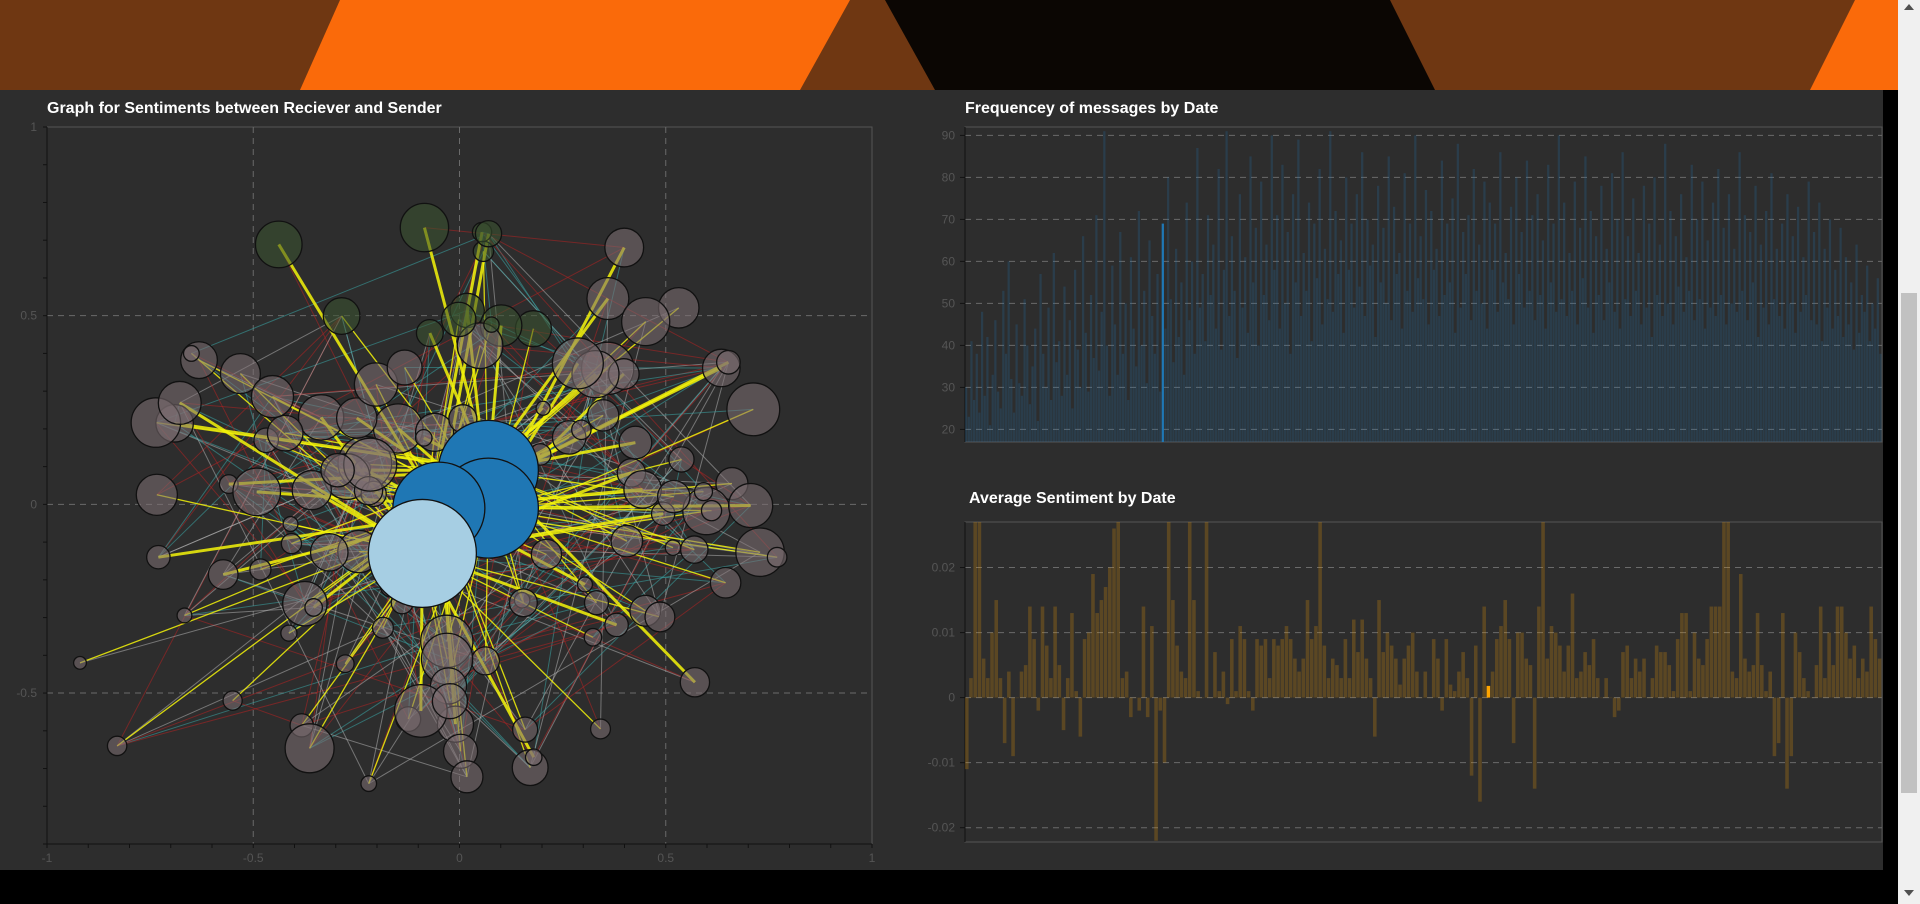 Image resolution: width=1920 pixels, height=904 pixels. What do you see at coordinates (1160, 45) in the screenshot?
I see `banner-shape` at bounding box center [1160, 45].